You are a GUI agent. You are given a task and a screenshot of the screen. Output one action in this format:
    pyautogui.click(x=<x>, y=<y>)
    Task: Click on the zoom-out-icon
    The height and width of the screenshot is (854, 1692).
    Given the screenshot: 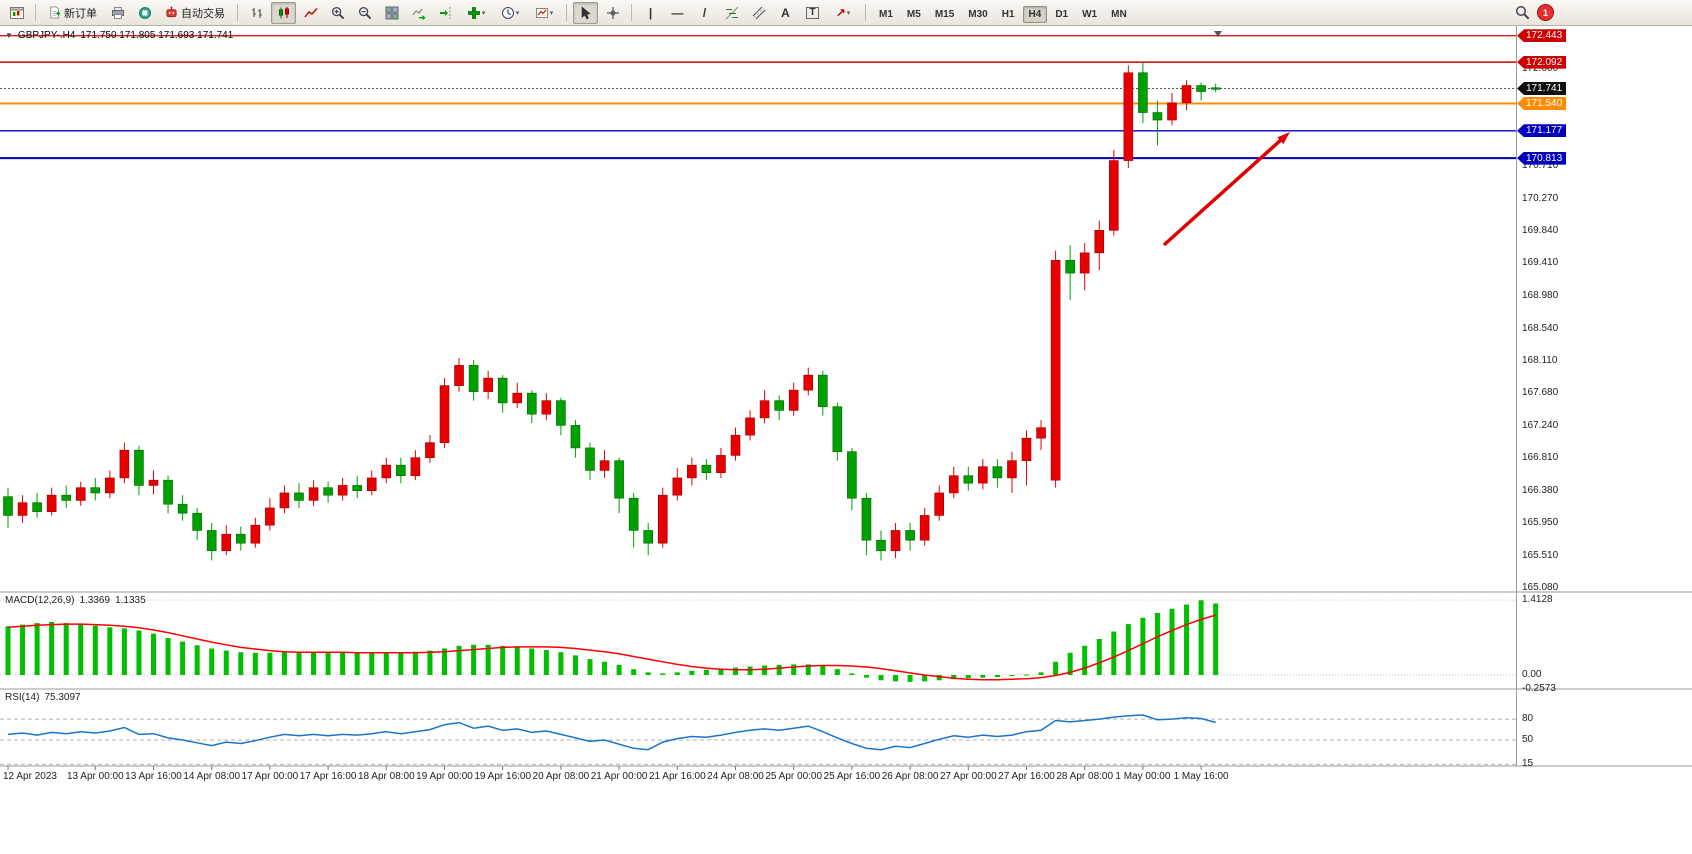 What is the action you would take?
    pyautogui.click(x=364, y=13)
    